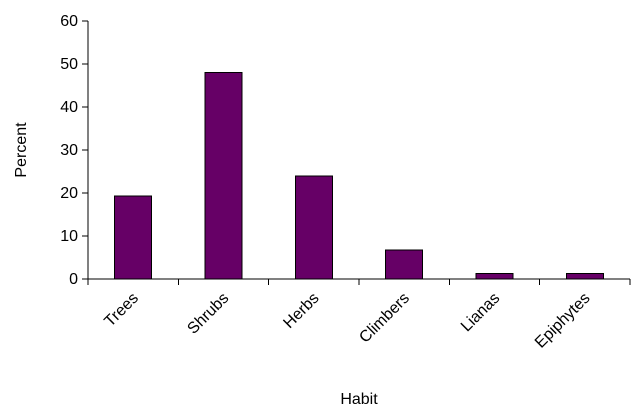 The image size is (631, 413). I want to click on x-tick-label-trees: Trees, so click(122, 310).